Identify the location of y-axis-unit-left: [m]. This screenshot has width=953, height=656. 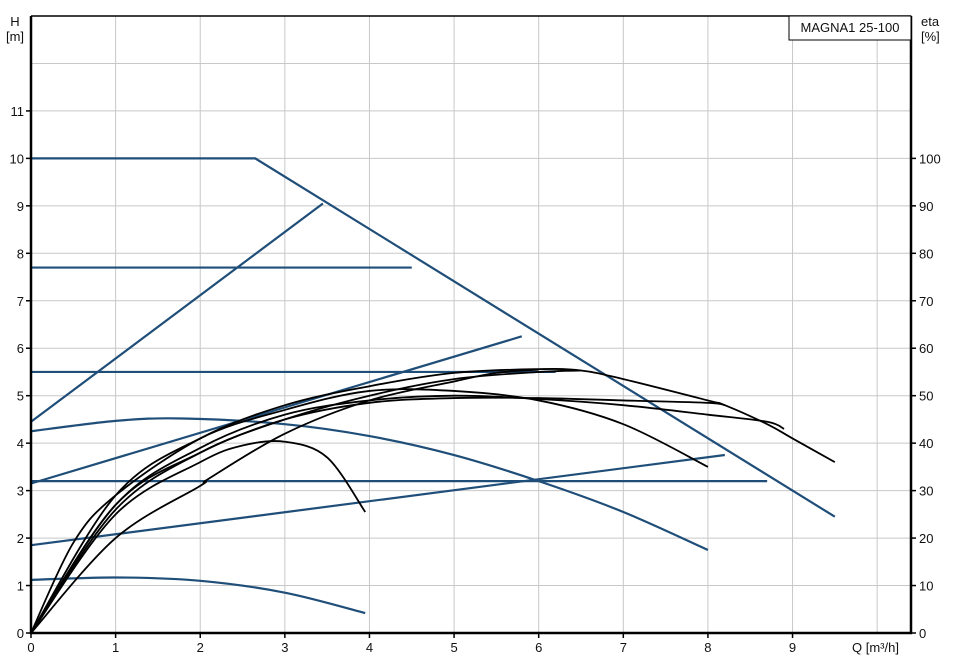
(15, 36).